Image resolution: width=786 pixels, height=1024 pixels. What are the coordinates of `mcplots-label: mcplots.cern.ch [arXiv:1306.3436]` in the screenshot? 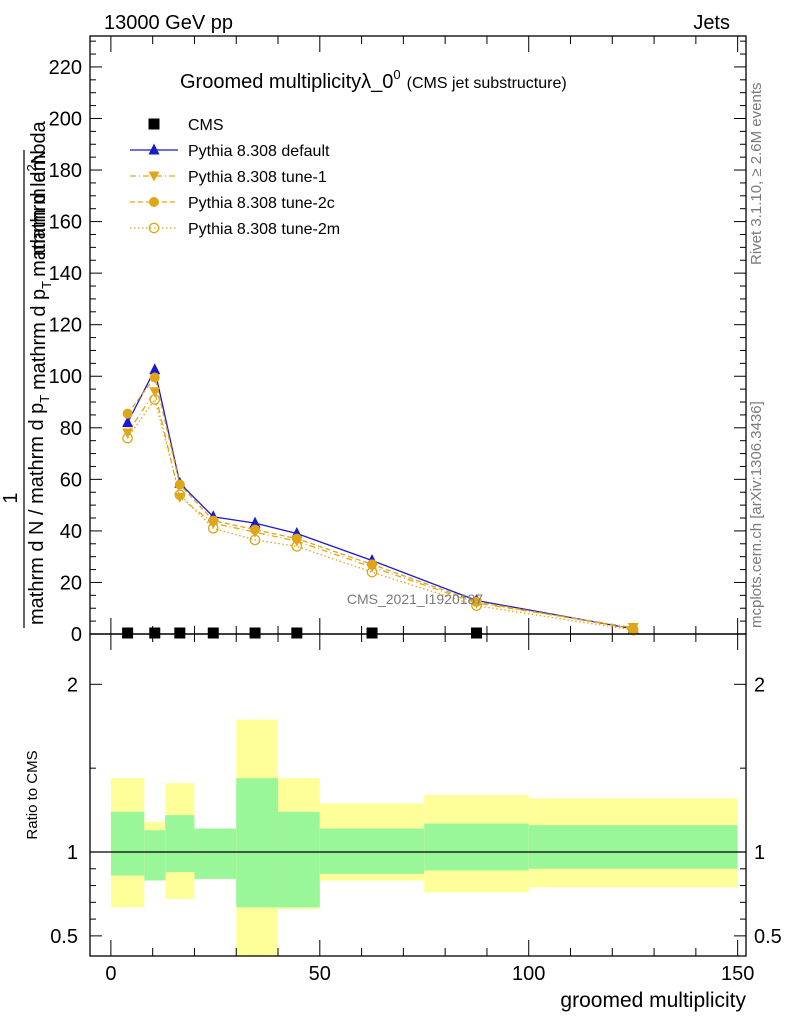 It's located at (756, 514).